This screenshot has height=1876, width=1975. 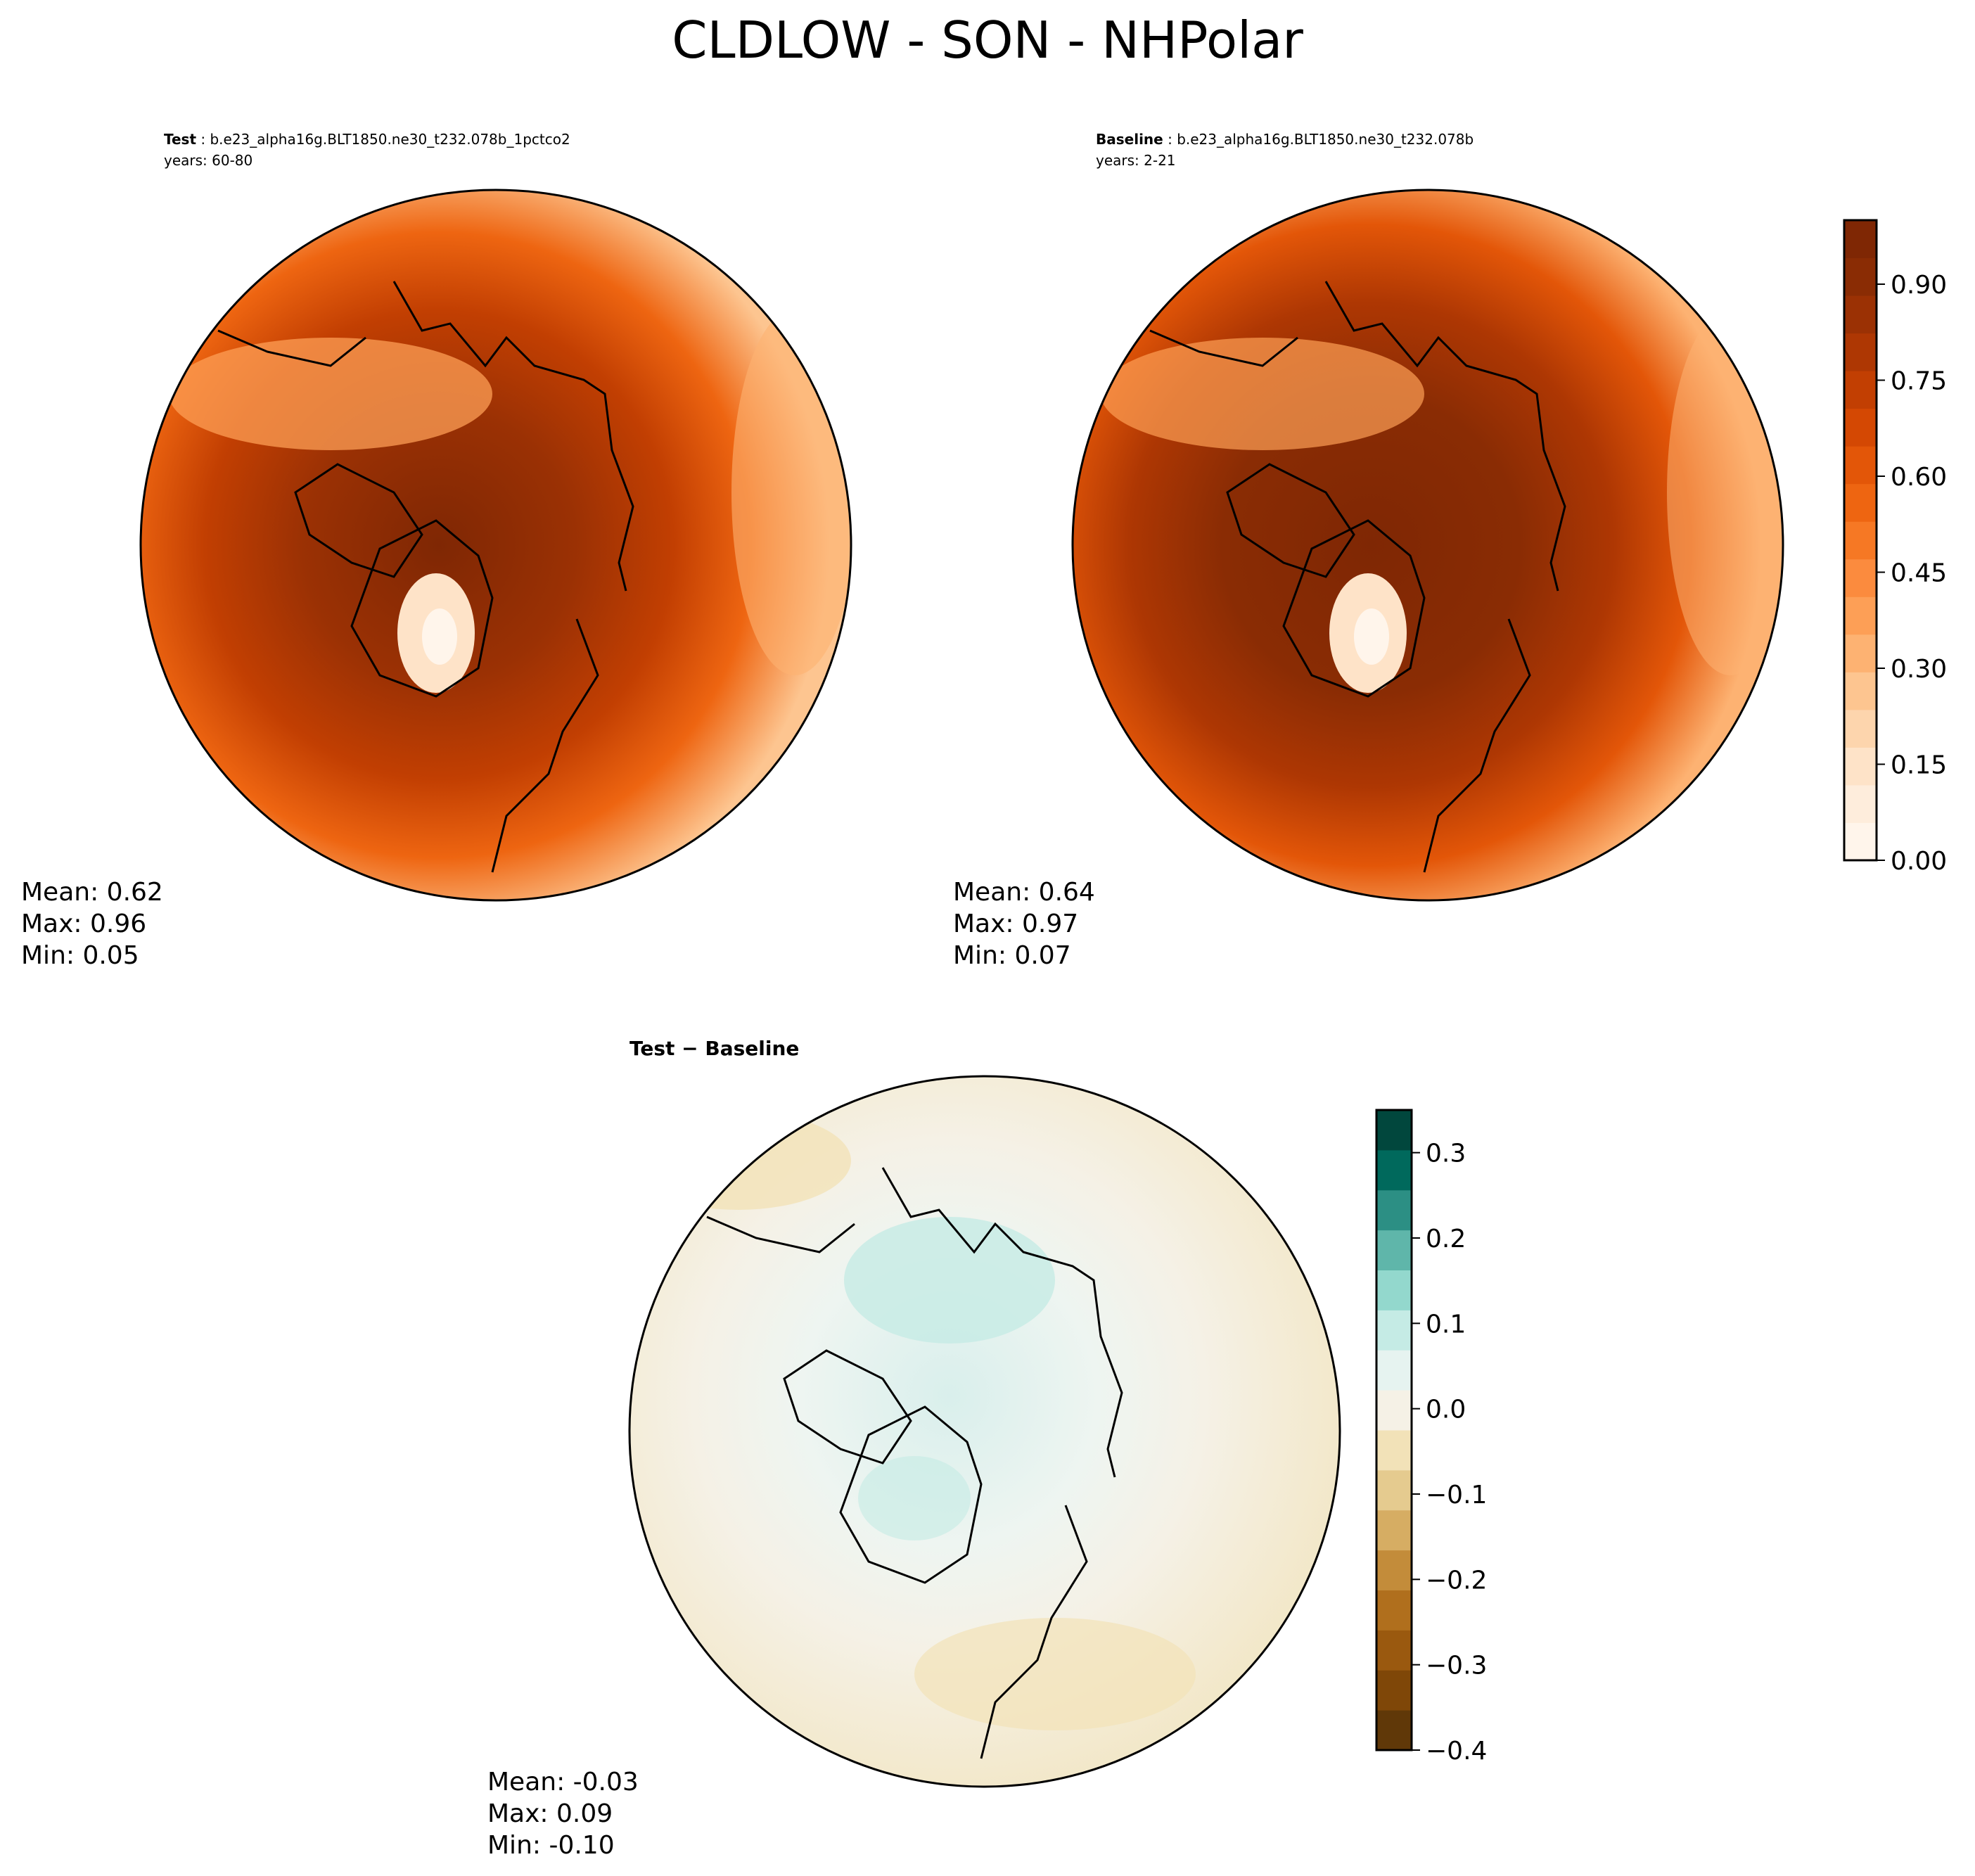 What do you see at coordinates (1446, 1324) in the screenshot?
I see `colorbar-difference-tick-label: 0.1` at bounding box center [1446, 1324].